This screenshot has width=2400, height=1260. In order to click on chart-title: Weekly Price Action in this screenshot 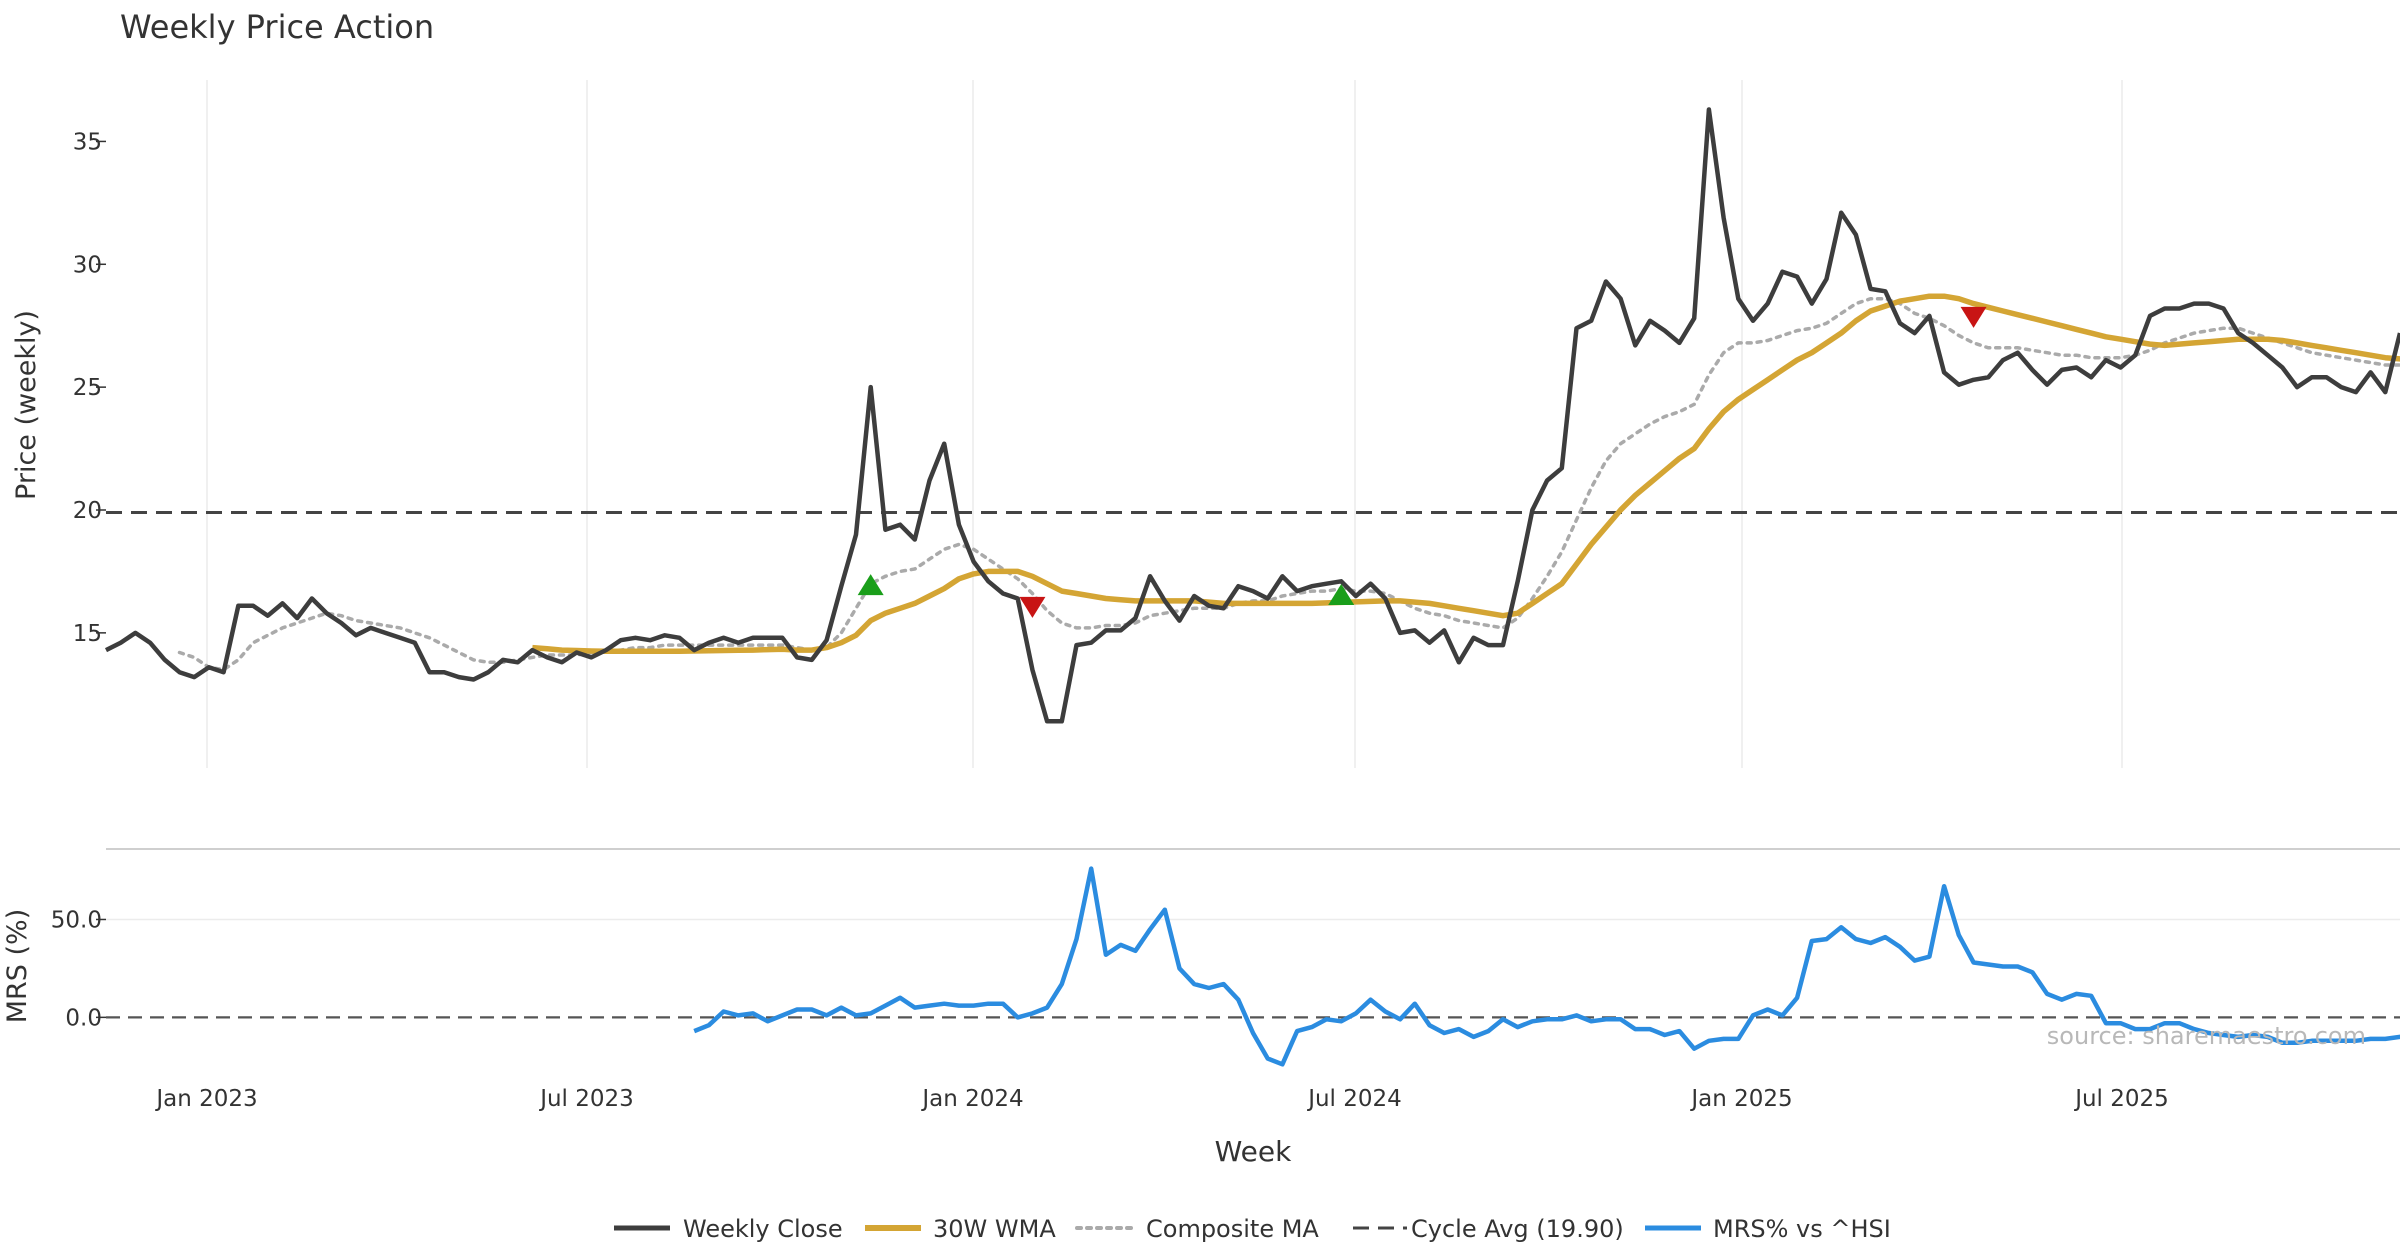, I will do `click(277, 27)`.